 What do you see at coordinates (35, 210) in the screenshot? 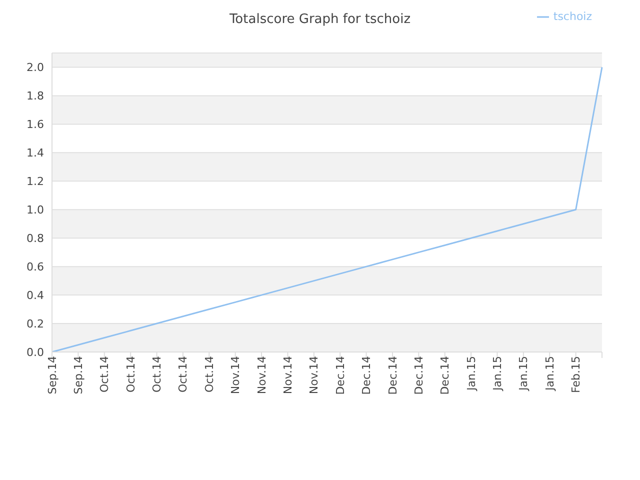
I see `y-tick-label: 1.0` at bounding box center [35, 210].